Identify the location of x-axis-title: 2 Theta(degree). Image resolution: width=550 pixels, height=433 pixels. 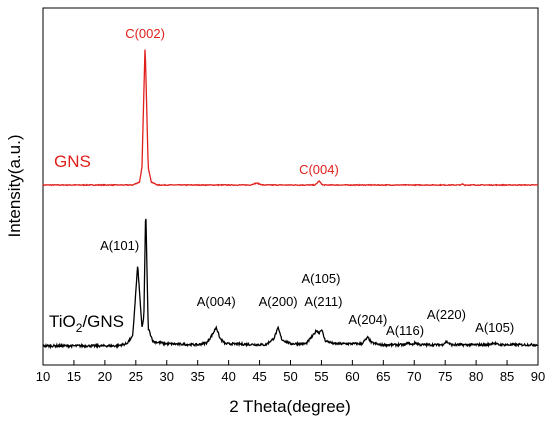
(290, 406).